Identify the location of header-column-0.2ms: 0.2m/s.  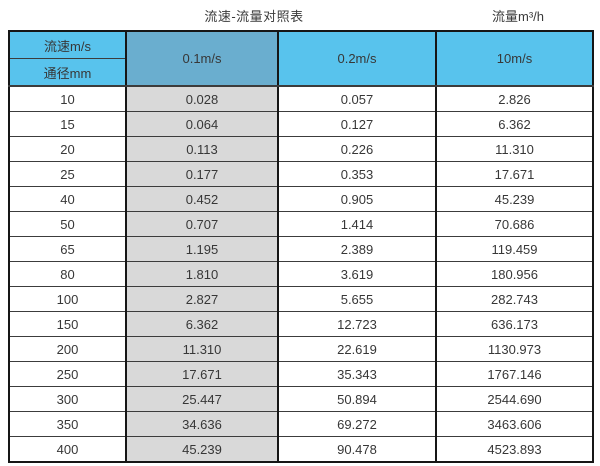
(357, 58).